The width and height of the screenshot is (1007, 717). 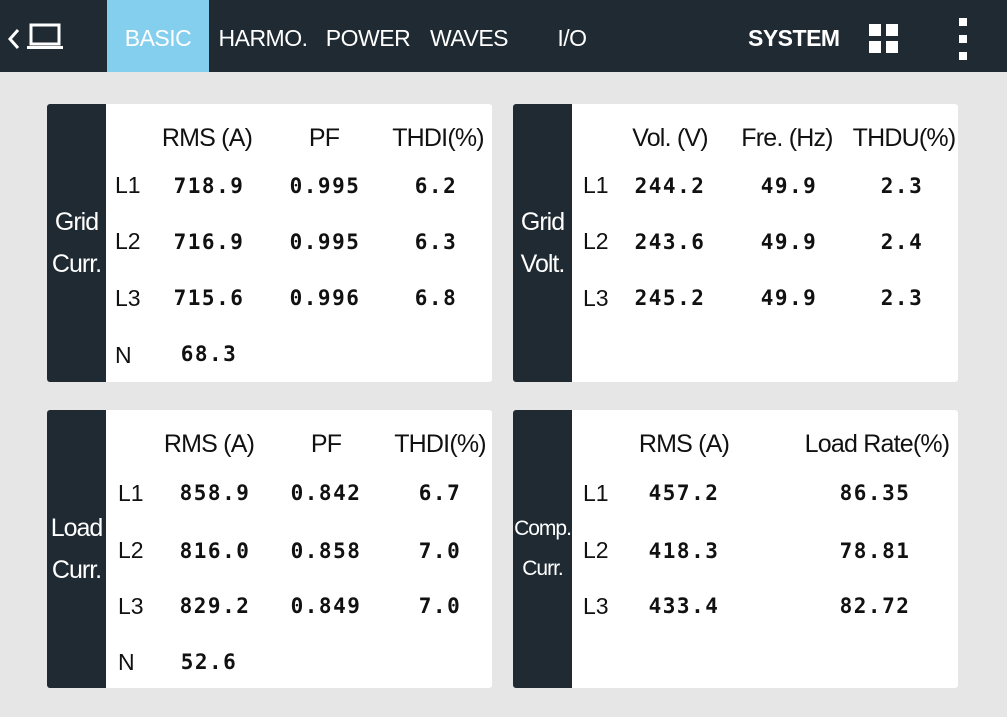 I want to click on tab-io: I/O, so click(x=572, y=38).